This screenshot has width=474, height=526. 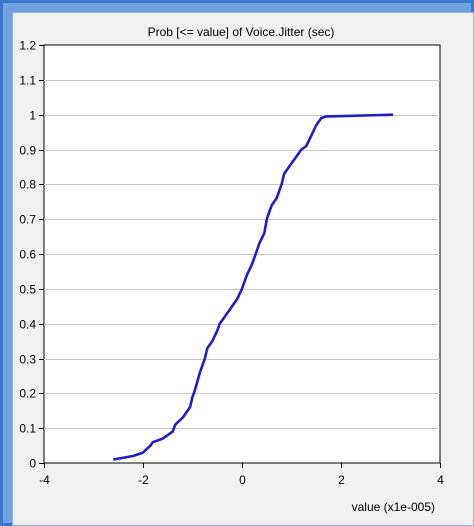 What do you see at coordinates (143, 480) in the screenshot?
I see `x-tick-label: -2` at bounding box center [143, 480].